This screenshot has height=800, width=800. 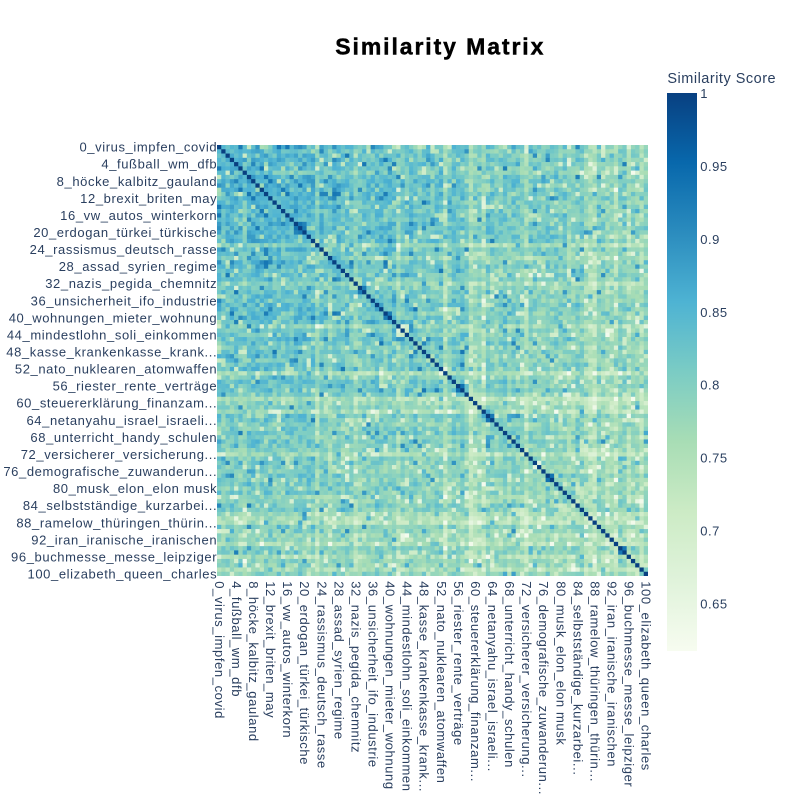 I want to click on svg-text: 0.9, so click(x=710, y=239).